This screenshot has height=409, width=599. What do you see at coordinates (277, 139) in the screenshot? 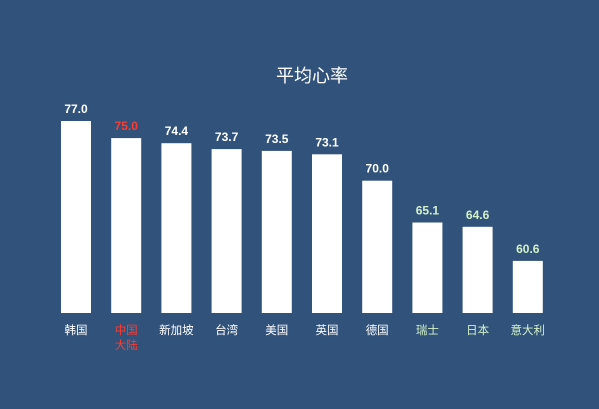
I see `value-label: 73.5` at bounding box center [277, 139].